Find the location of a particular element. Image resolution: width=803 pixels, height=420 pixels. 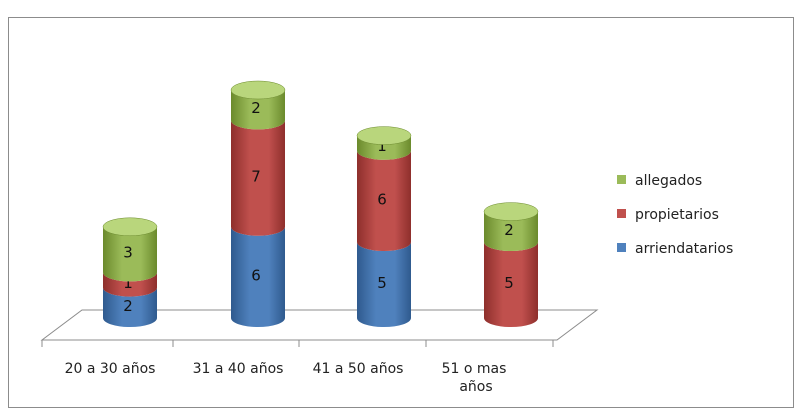

x-tick-label: 31 a 40 años is located at coordinates (238, 369).